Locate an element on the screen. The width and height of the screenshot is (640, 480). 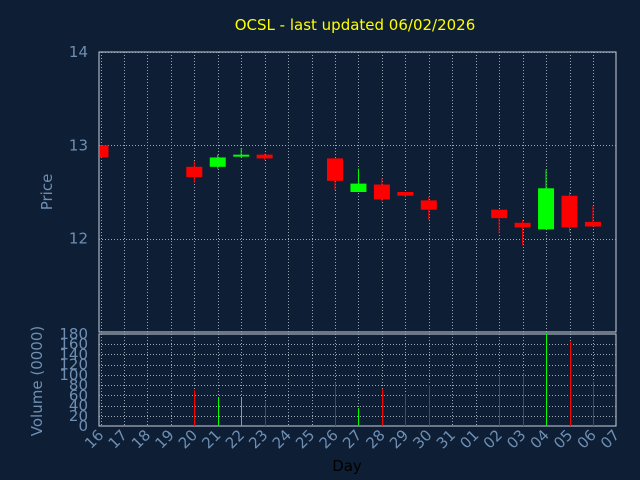
volume-tick-label: 120 is located at coordinates (73, 365).